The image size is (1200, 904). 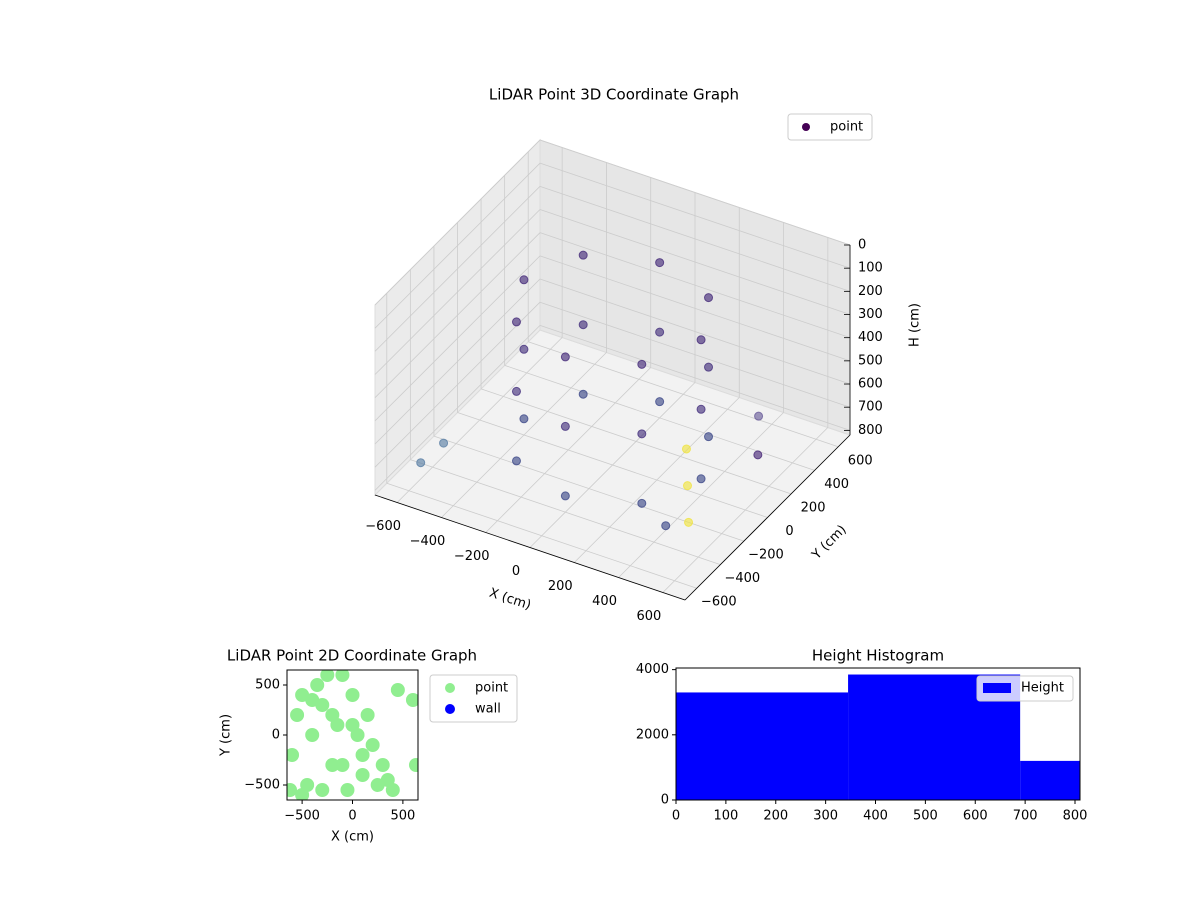 I want to click on z-tick-label: 600, so click(x=870, y=384).